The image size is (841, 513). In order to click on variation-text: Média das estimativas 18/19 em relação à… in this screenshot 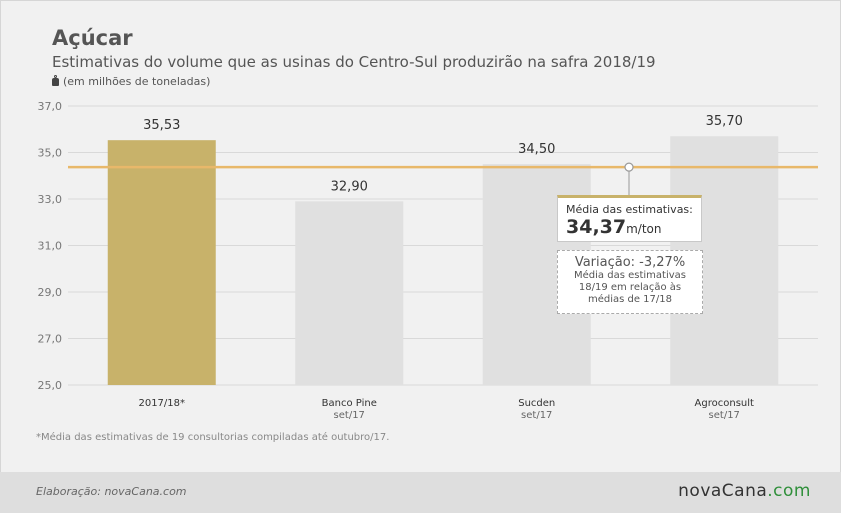, I will do `click(630, 287)`.